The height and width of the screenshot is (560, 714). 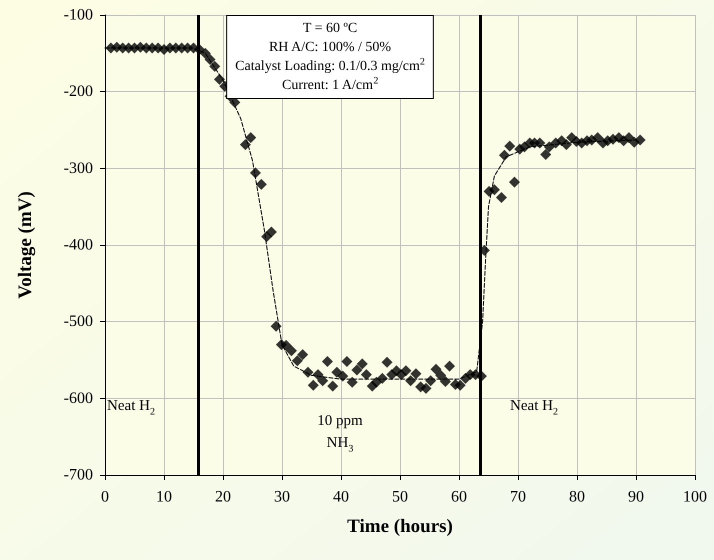 What do you see at coordinates (78, 398) in the screenshot?
I see `y-tick-label: -600` at bounding box center [78, 398].